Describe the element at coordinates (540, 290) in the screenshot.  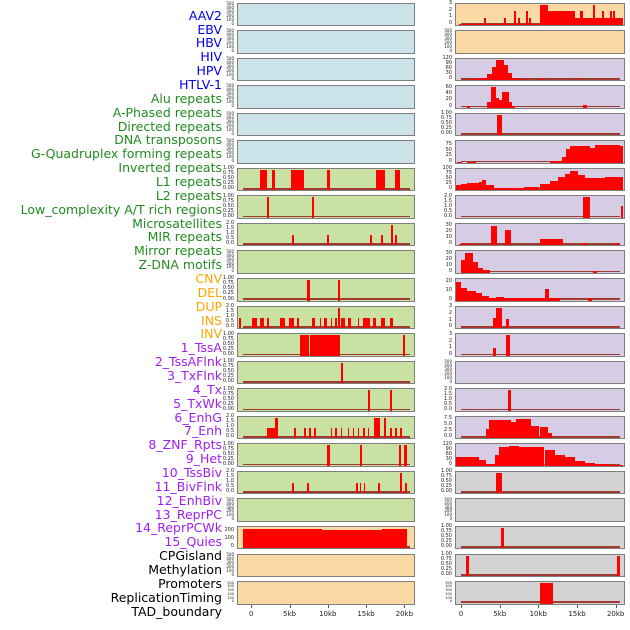
I see `track-panel-9-het` at that location.